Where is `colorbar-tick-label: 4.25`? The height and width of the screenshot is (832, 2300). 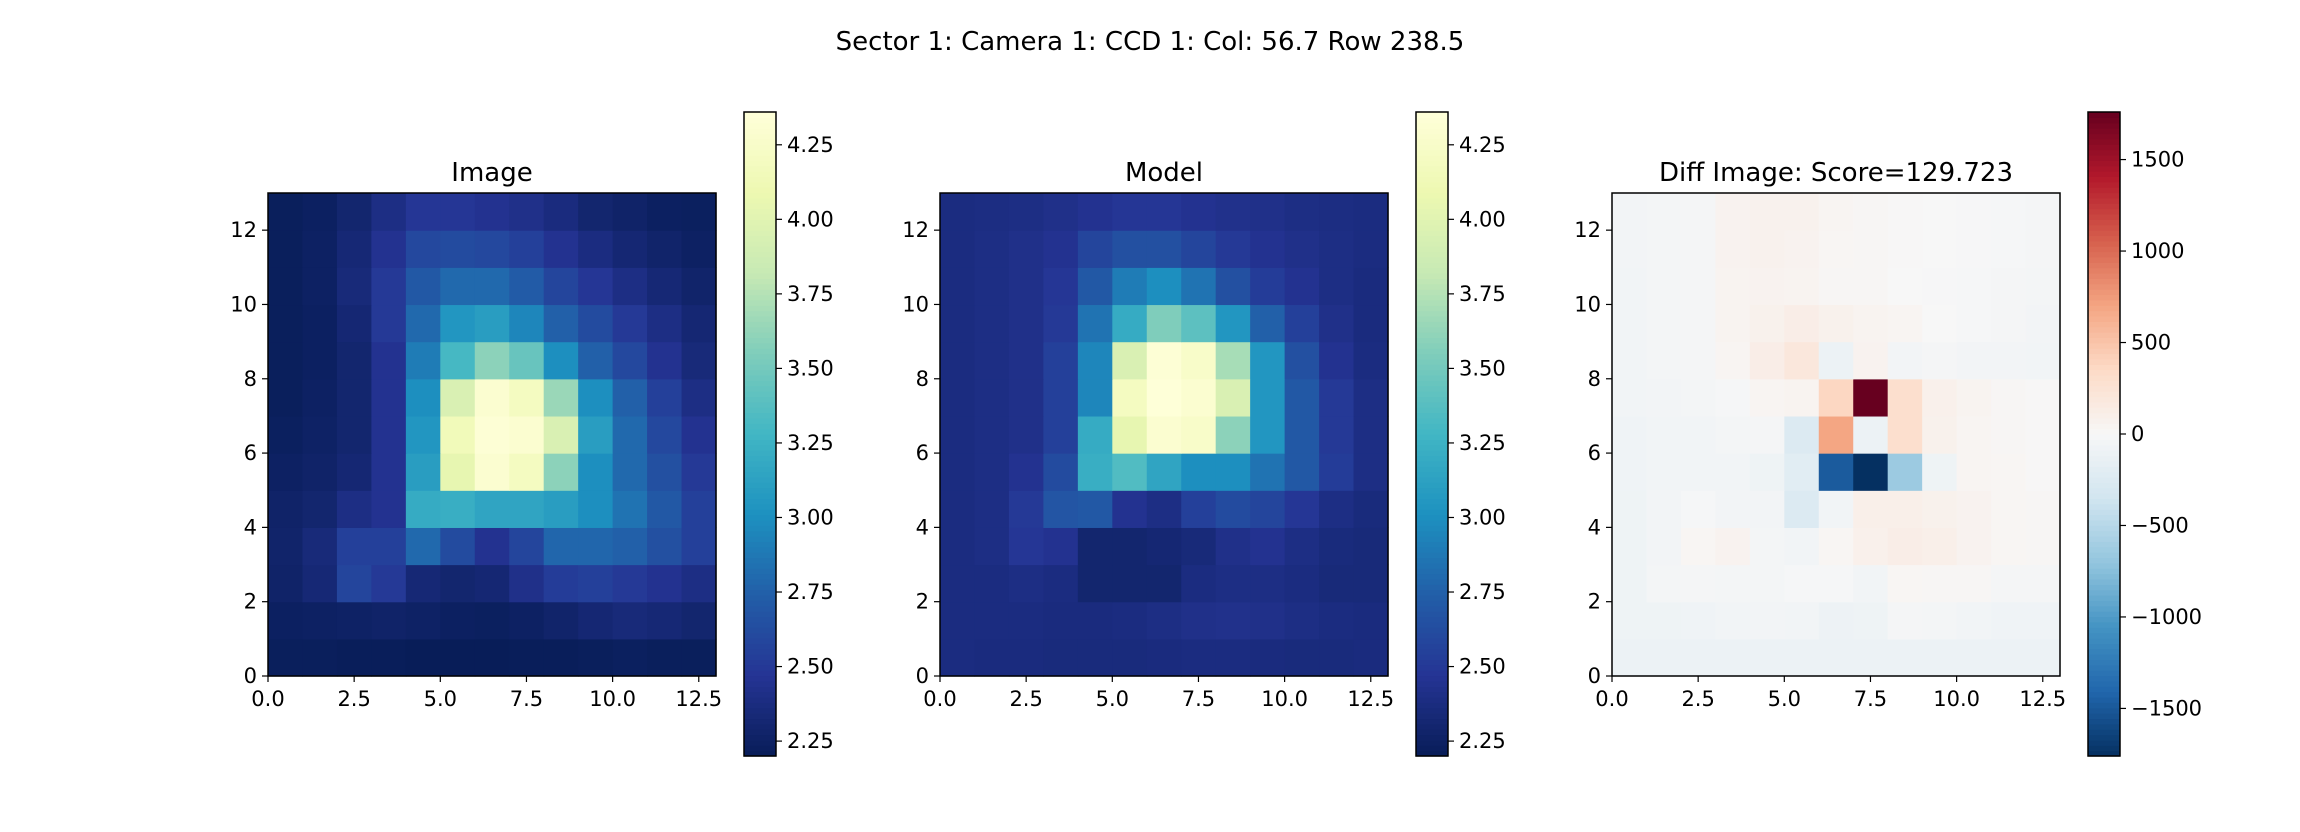
colorbar-tick-label: 4.25 is located at coordinates (810, 145).